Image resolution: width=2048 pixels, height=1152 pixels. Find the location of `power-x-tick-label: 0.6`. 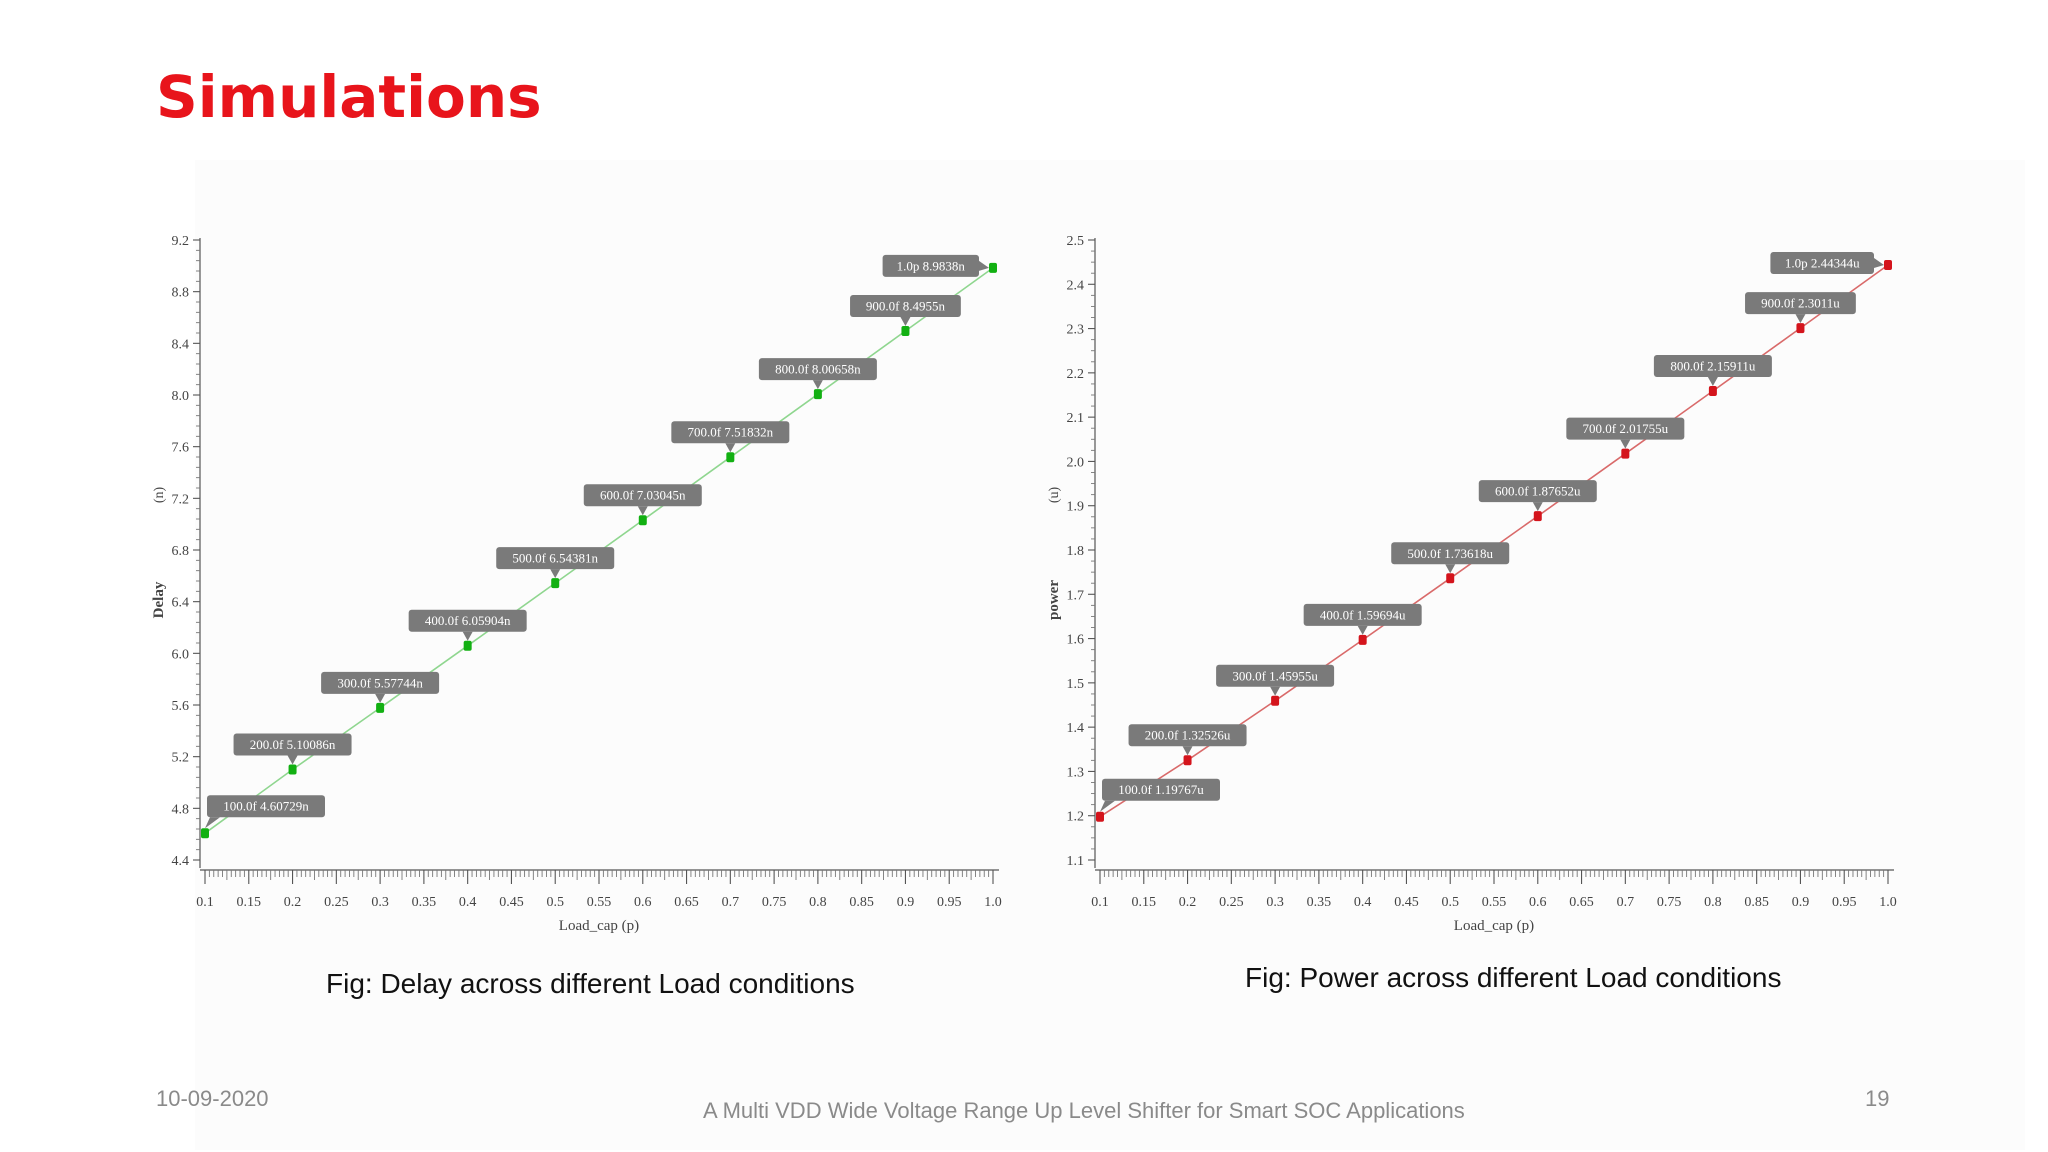

power-x-tick-label: 0.6 is located at coordinates (1538, 902).